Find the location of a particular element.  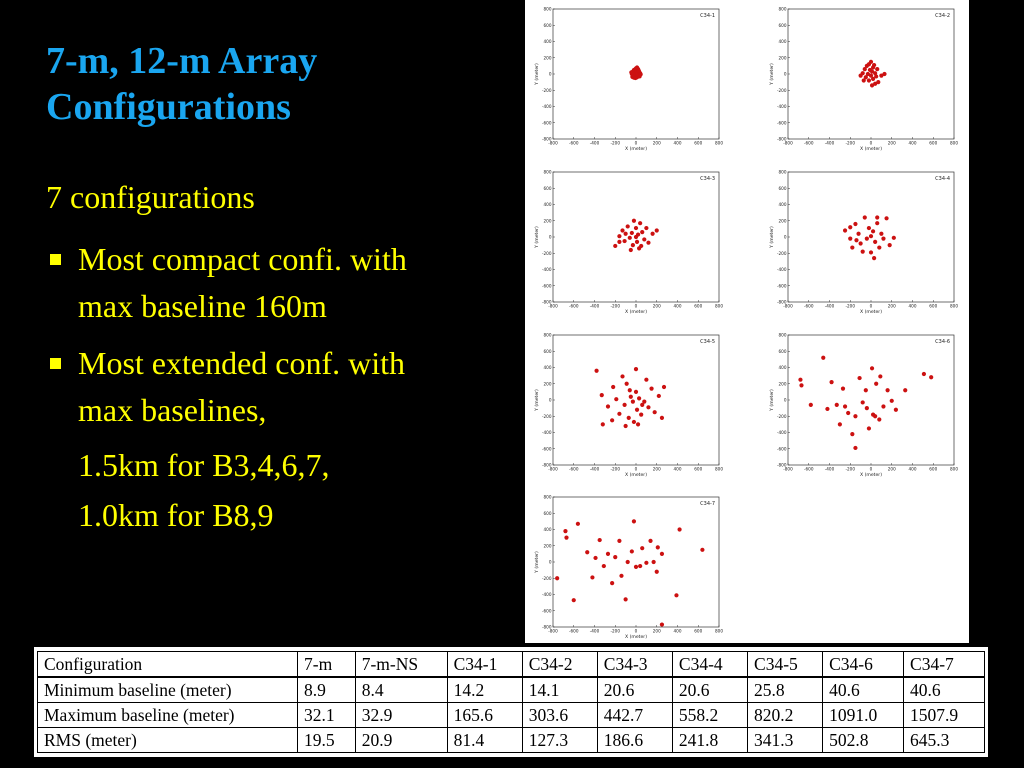

bullet-marker is located at coordinates (55, 363).